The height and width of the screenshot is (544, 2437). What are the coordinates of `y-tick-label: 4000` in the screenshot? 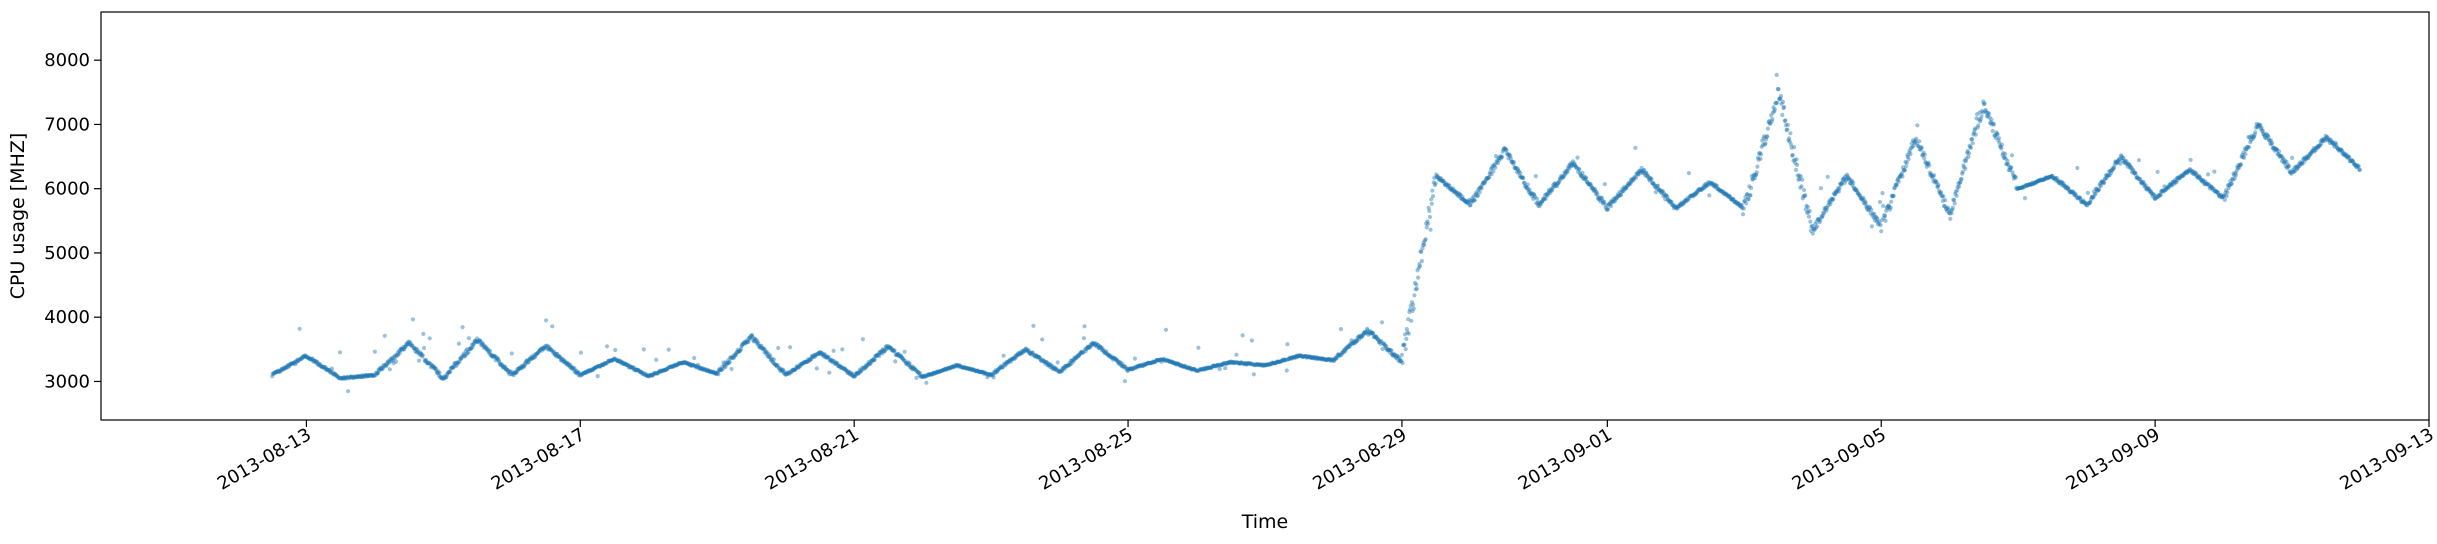 It's located at (67, 317).